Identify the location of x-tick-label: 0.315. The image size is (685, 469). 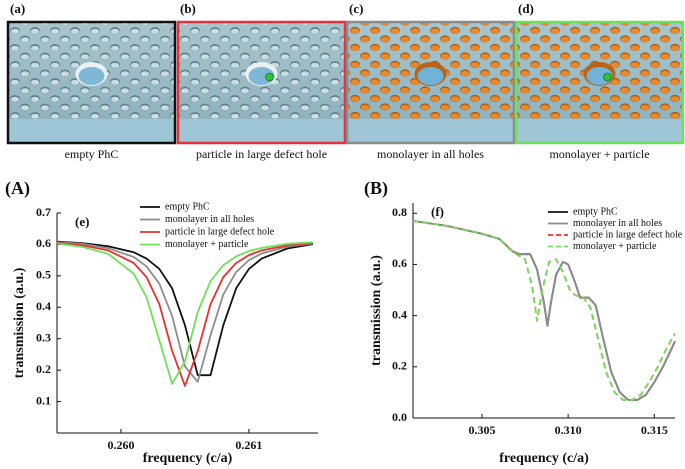
(654, 430).